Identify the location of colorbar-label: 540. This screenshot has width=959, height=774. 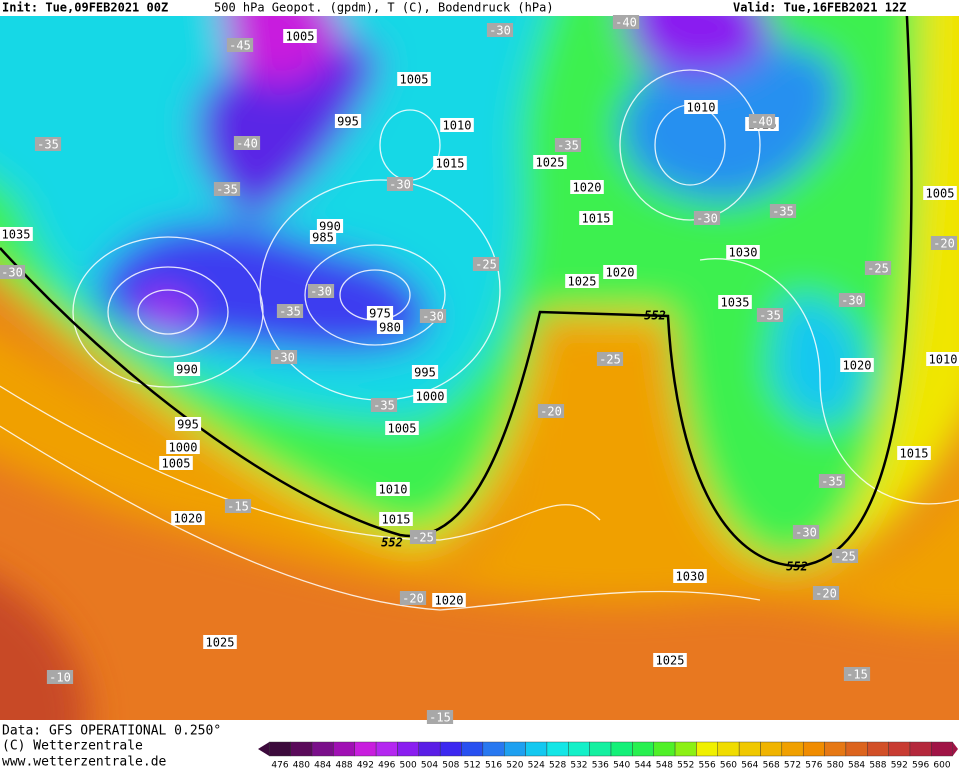
(621, 766).